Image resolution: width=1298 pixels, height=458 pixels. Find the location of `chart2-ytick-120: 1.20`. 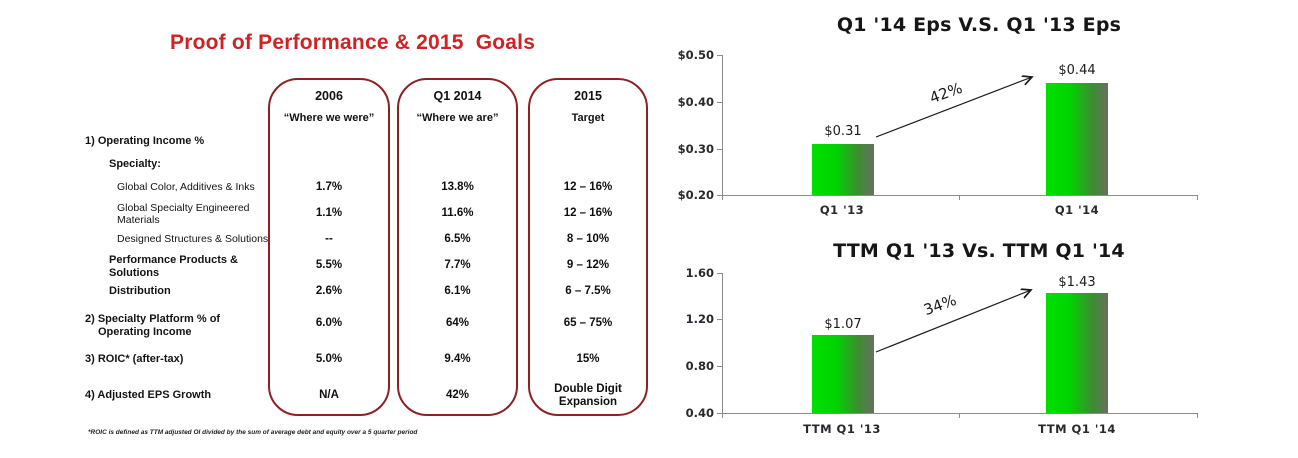

chart2-ytick-120: 1.20 is located at coordinates (699, 319).